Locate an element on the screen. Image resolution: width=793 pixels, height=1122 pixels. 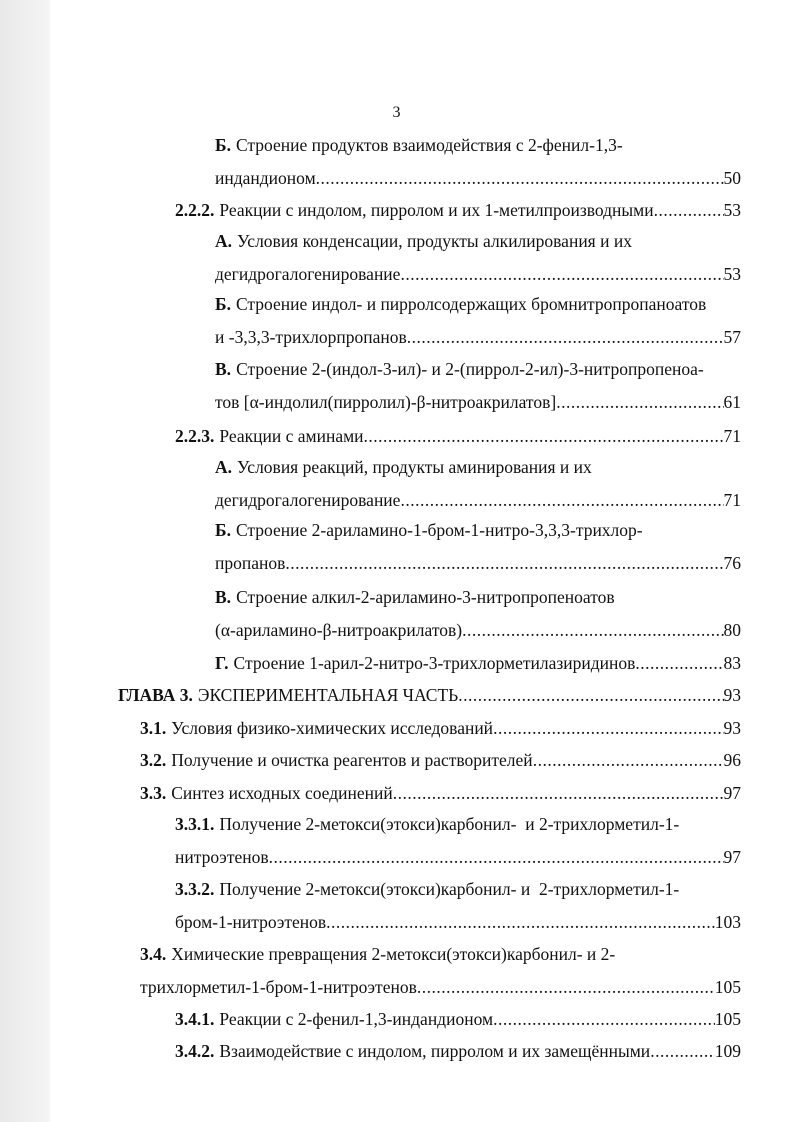
entry-page: 105 is located at coordinates (727, 986).